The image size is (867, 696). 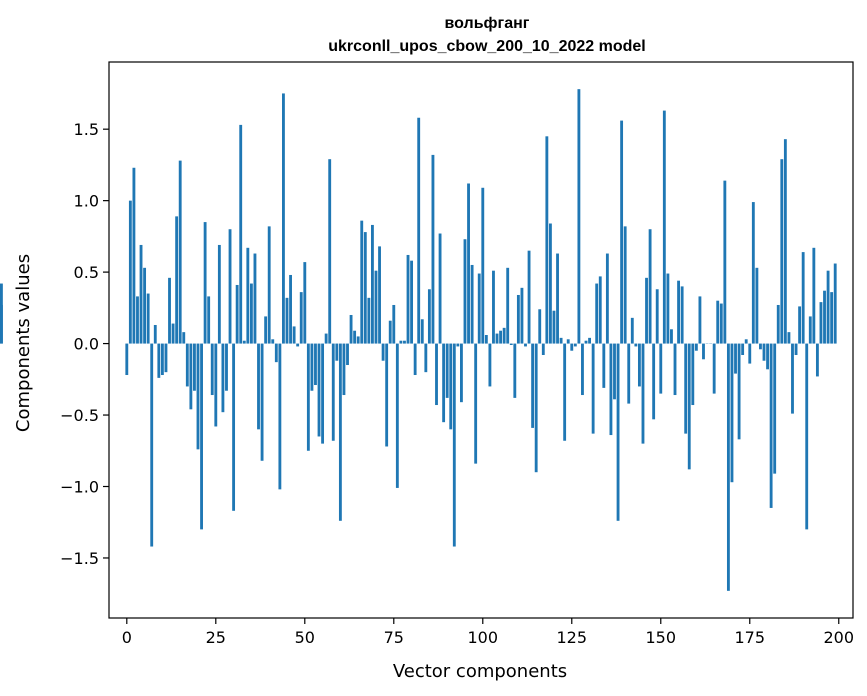 I want to click on y-tick-label: 1.0, so click(x=86, y=201).